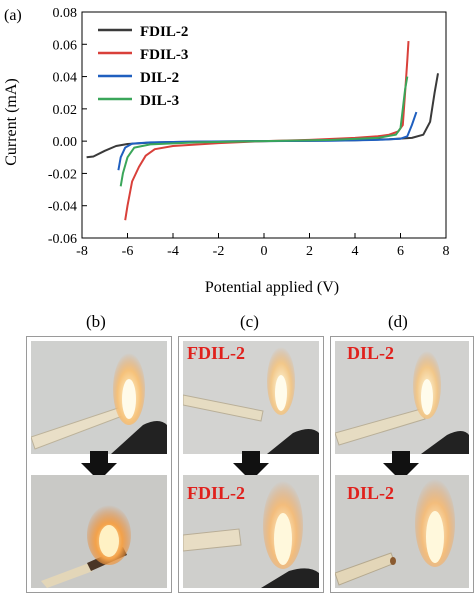  Describe the element at coordinates (219, 251) in the screenshot. I see `x-tick-label: -2` at that location.